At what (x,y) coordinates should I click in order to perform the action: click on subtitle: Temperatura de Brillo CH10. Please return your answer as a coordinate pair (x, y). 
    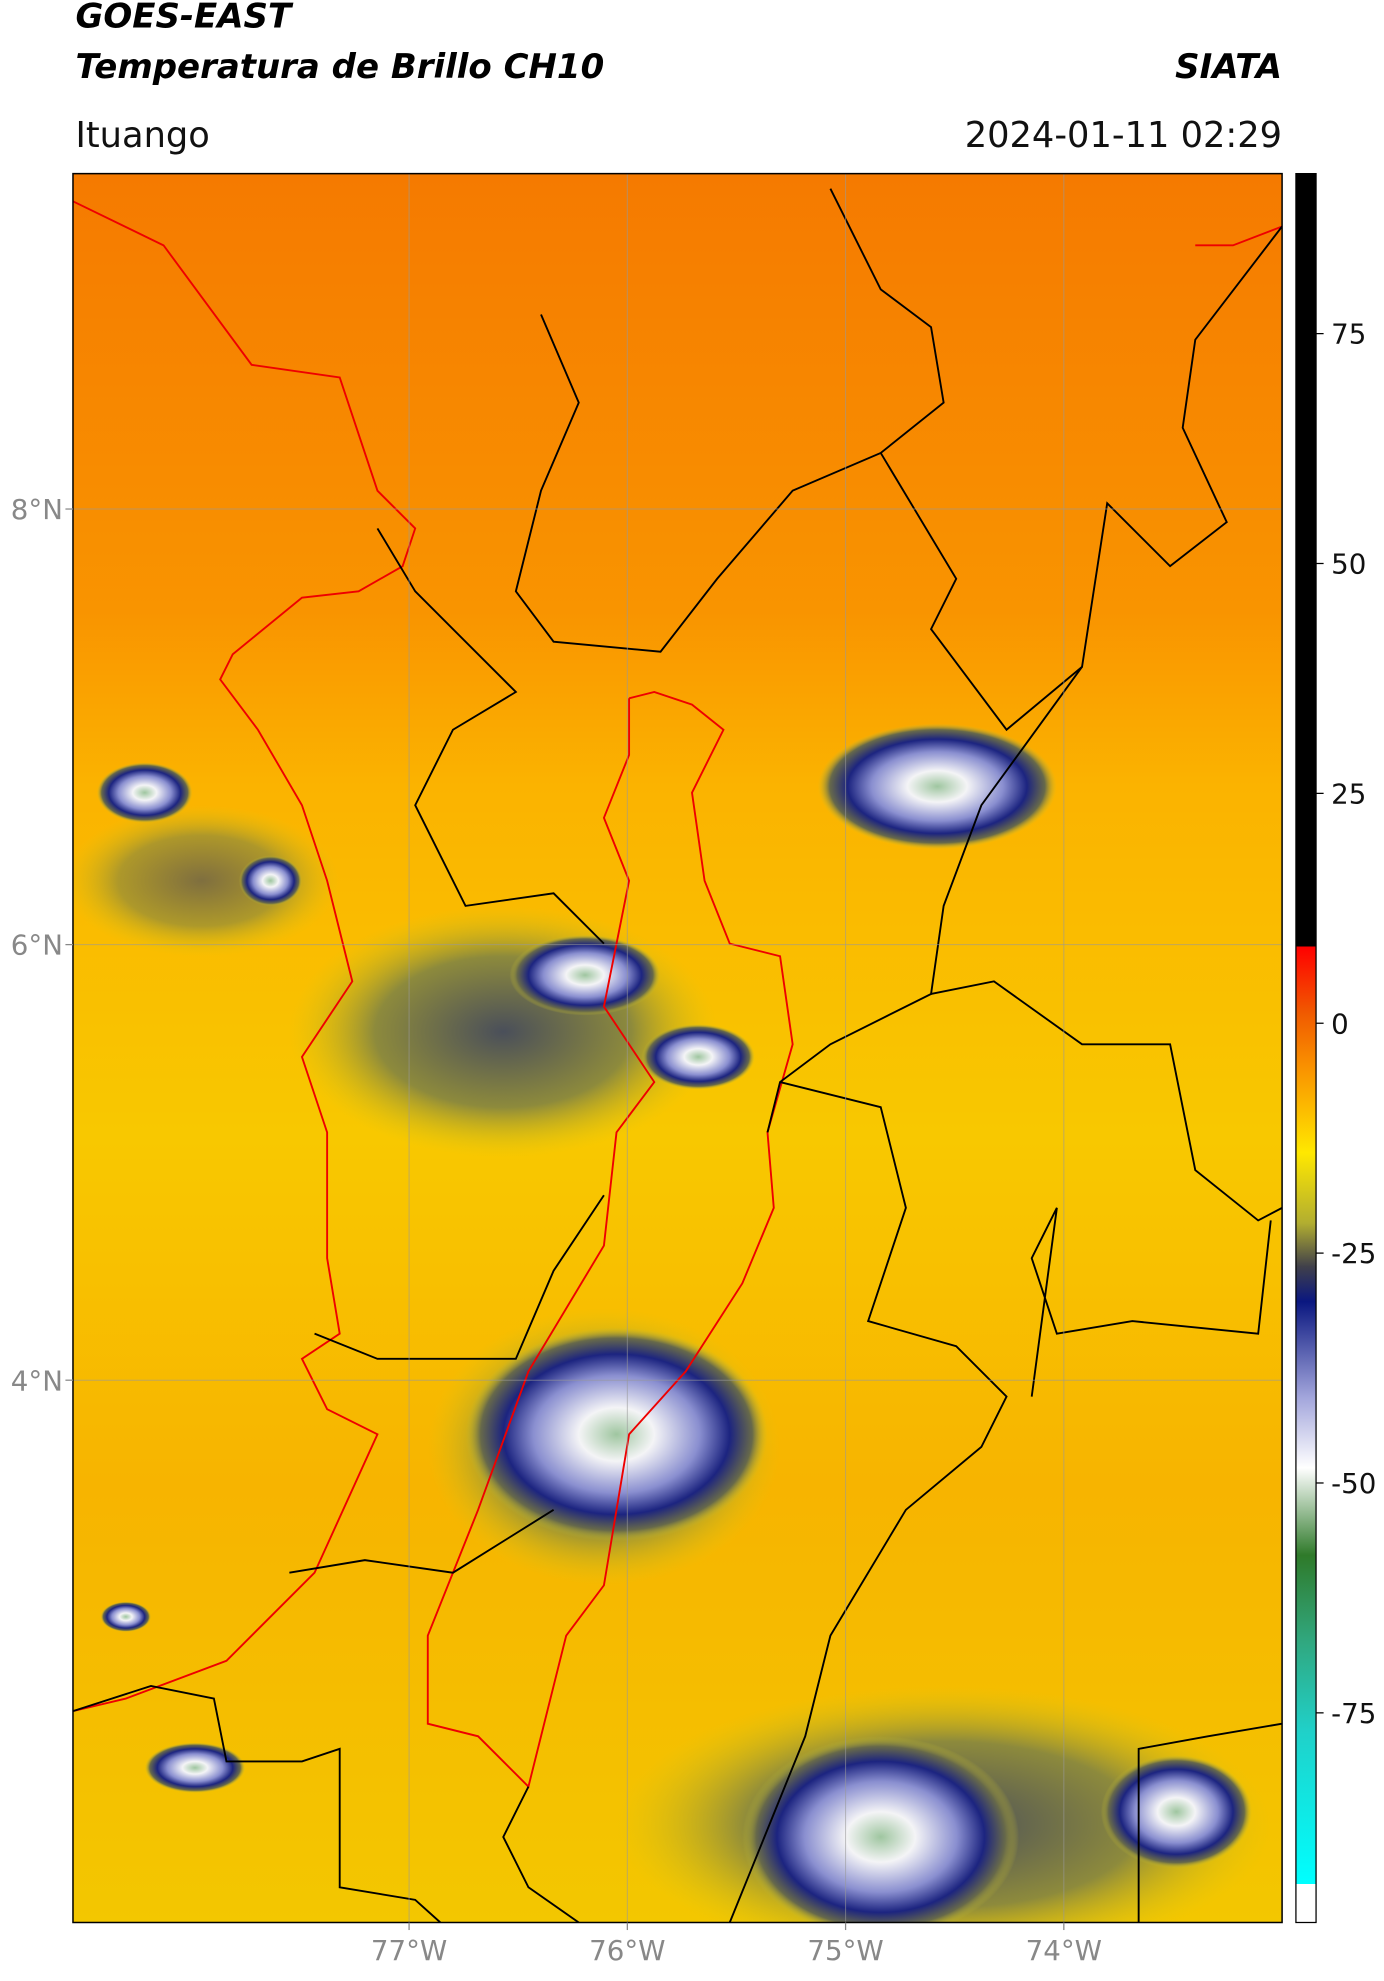
    Looking at the image, I should click on (339, 67).